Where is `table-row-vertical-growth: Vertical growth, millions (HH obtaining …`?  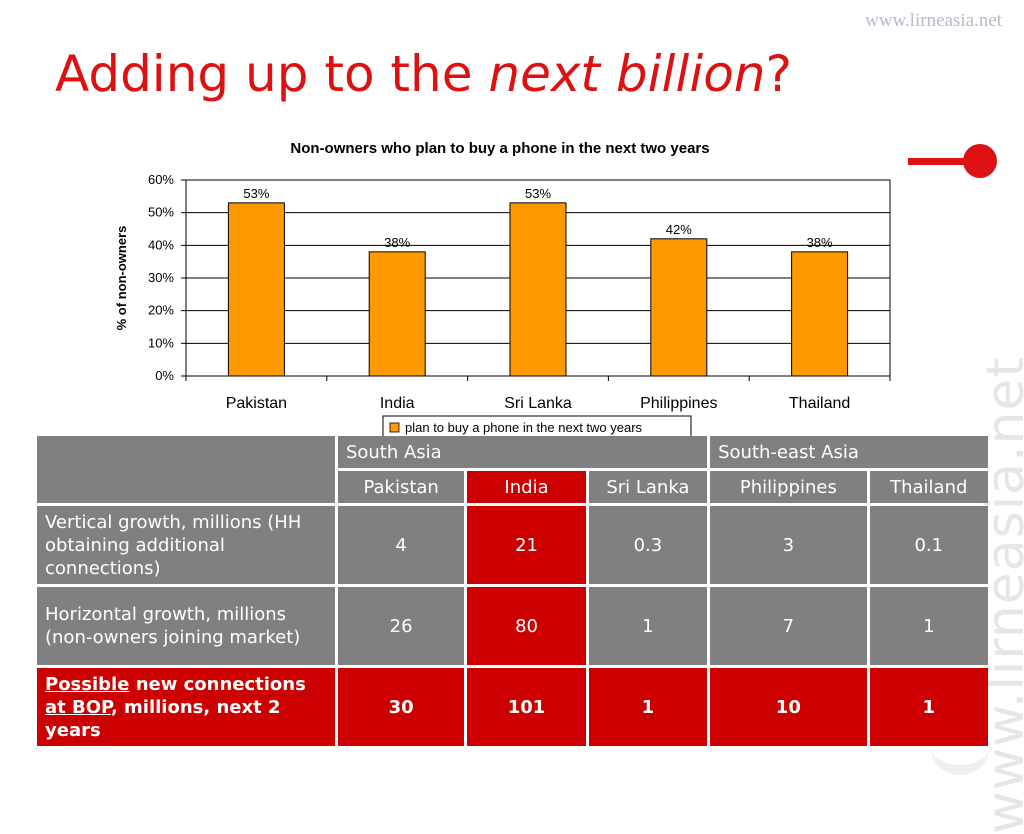 table-row-vertical-growth: Vertical growth, millions (HH obtaining … is located at coordinates (512, 545).